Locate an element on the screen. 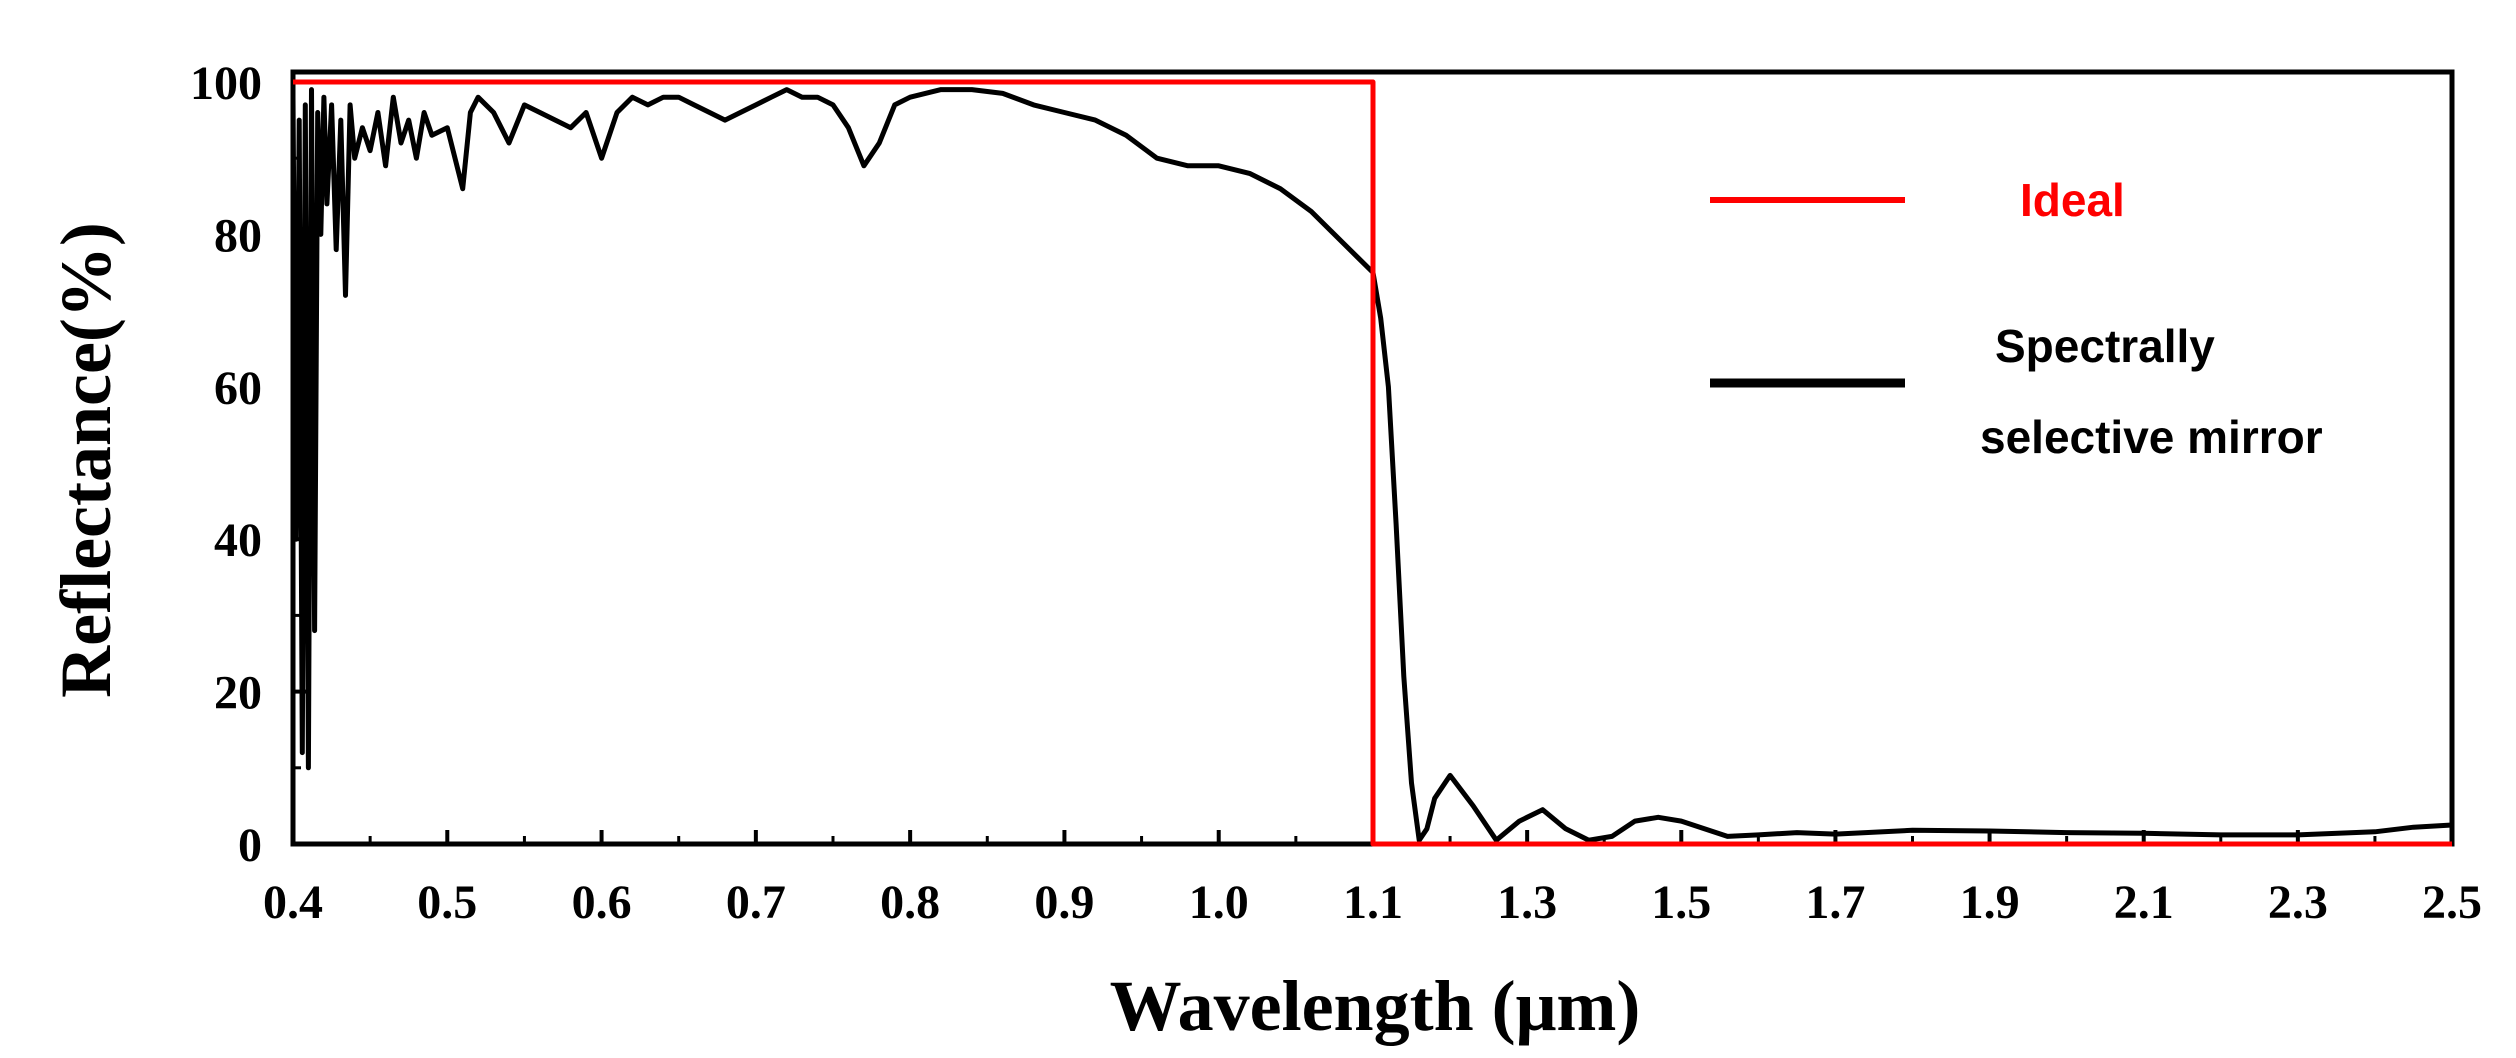 This screenshot has width=2516, height=1058. y-tick-label: 40 is located at coordinates (238, 540).